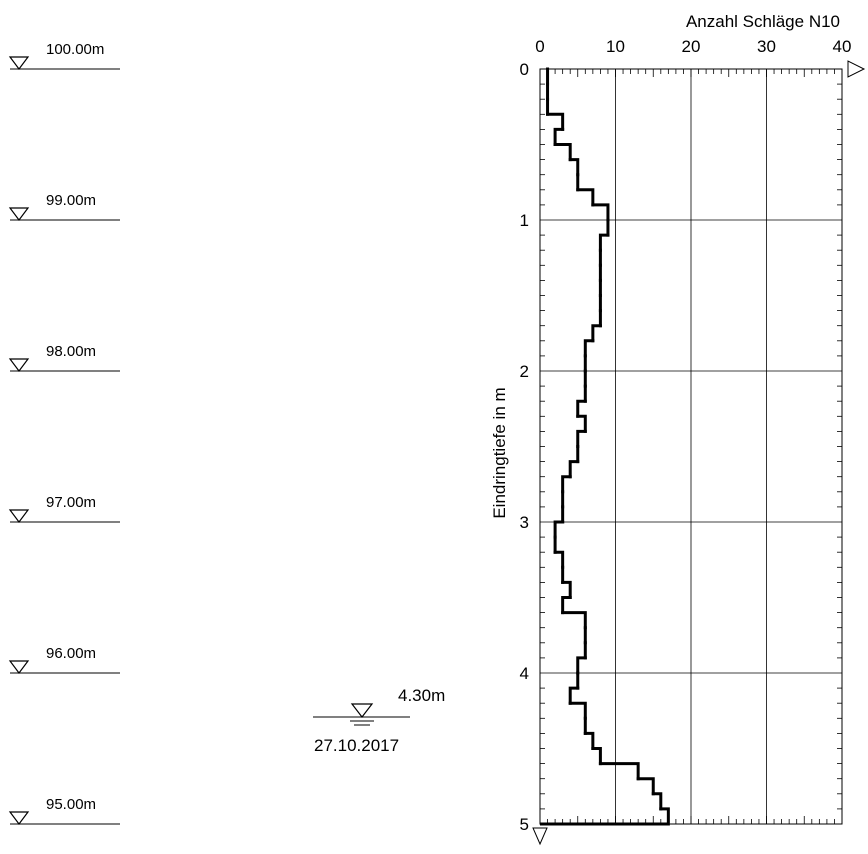 The height and width of the screenshot is (854, 868). What do you see at coordinates (524, 69) in the screenshot?
I see `y-tick-label: 0` at bounding box center [524, 69].